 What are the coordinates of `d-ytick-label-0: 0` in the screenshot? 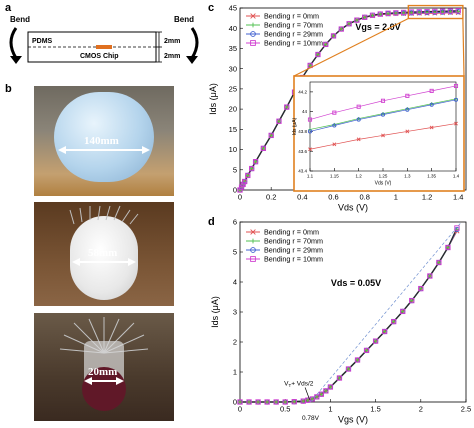 It's located at (235, 402).